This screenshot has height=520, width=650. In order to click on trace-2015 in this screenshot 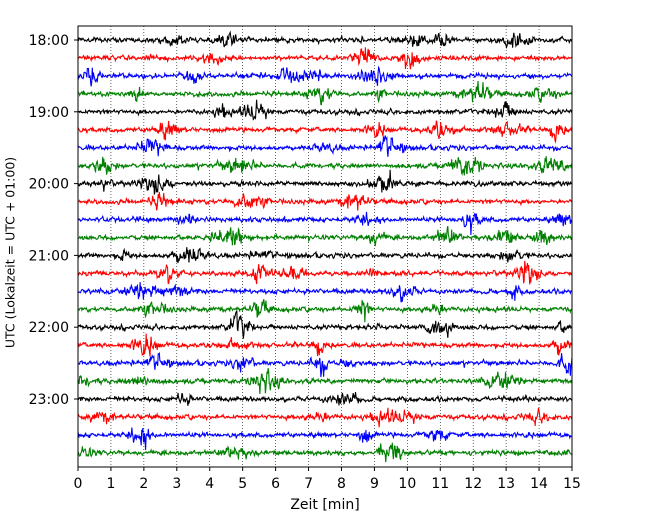, I will do `click(325, 201)`.